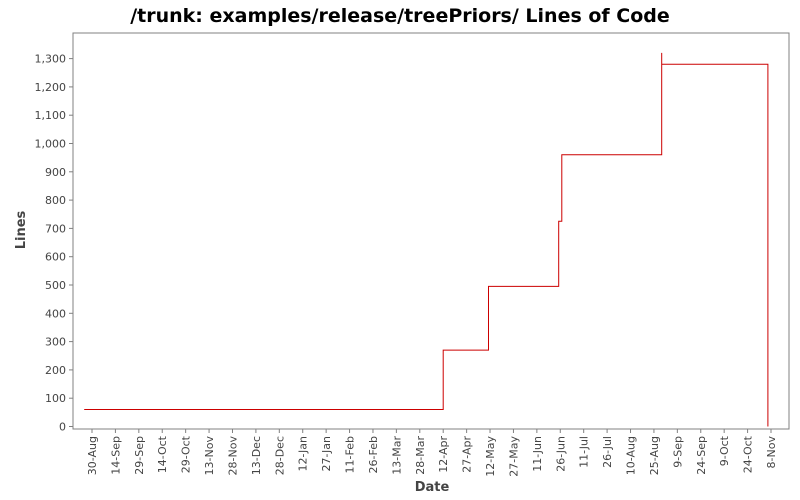  What do you see at coordinates (373, 454) in the screenshot?
I see `x-tick-label: 26-Feb` at bounding box center [373, 454].